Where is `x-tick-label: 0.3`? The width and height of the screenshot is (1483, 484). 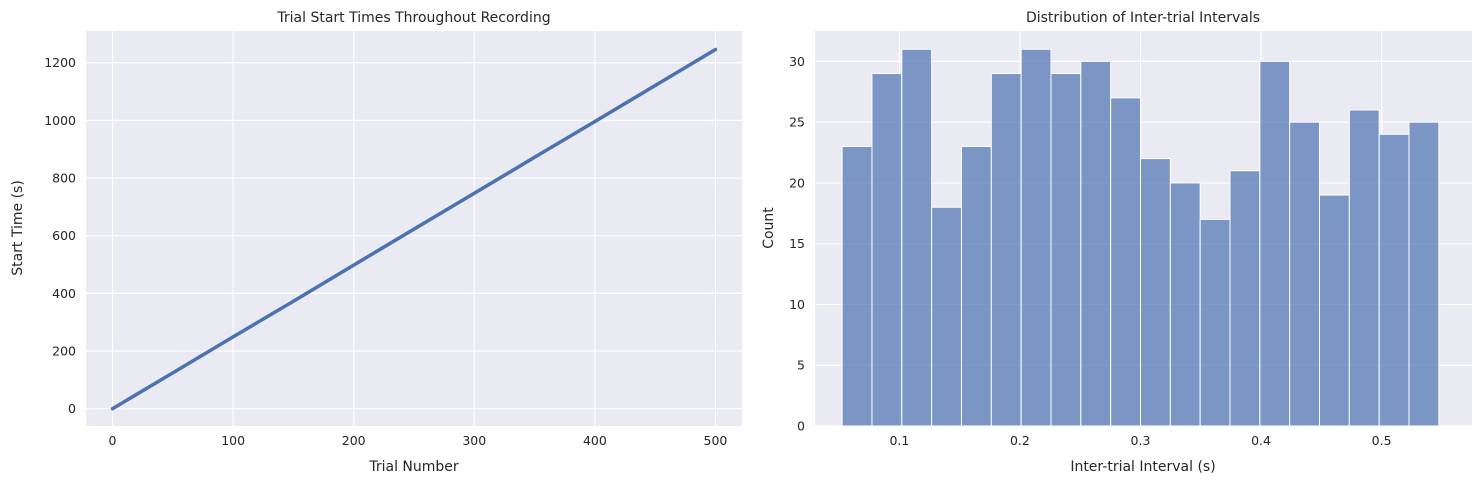 x-tick-label: 0.3 is located at coordinates (1141, 440).